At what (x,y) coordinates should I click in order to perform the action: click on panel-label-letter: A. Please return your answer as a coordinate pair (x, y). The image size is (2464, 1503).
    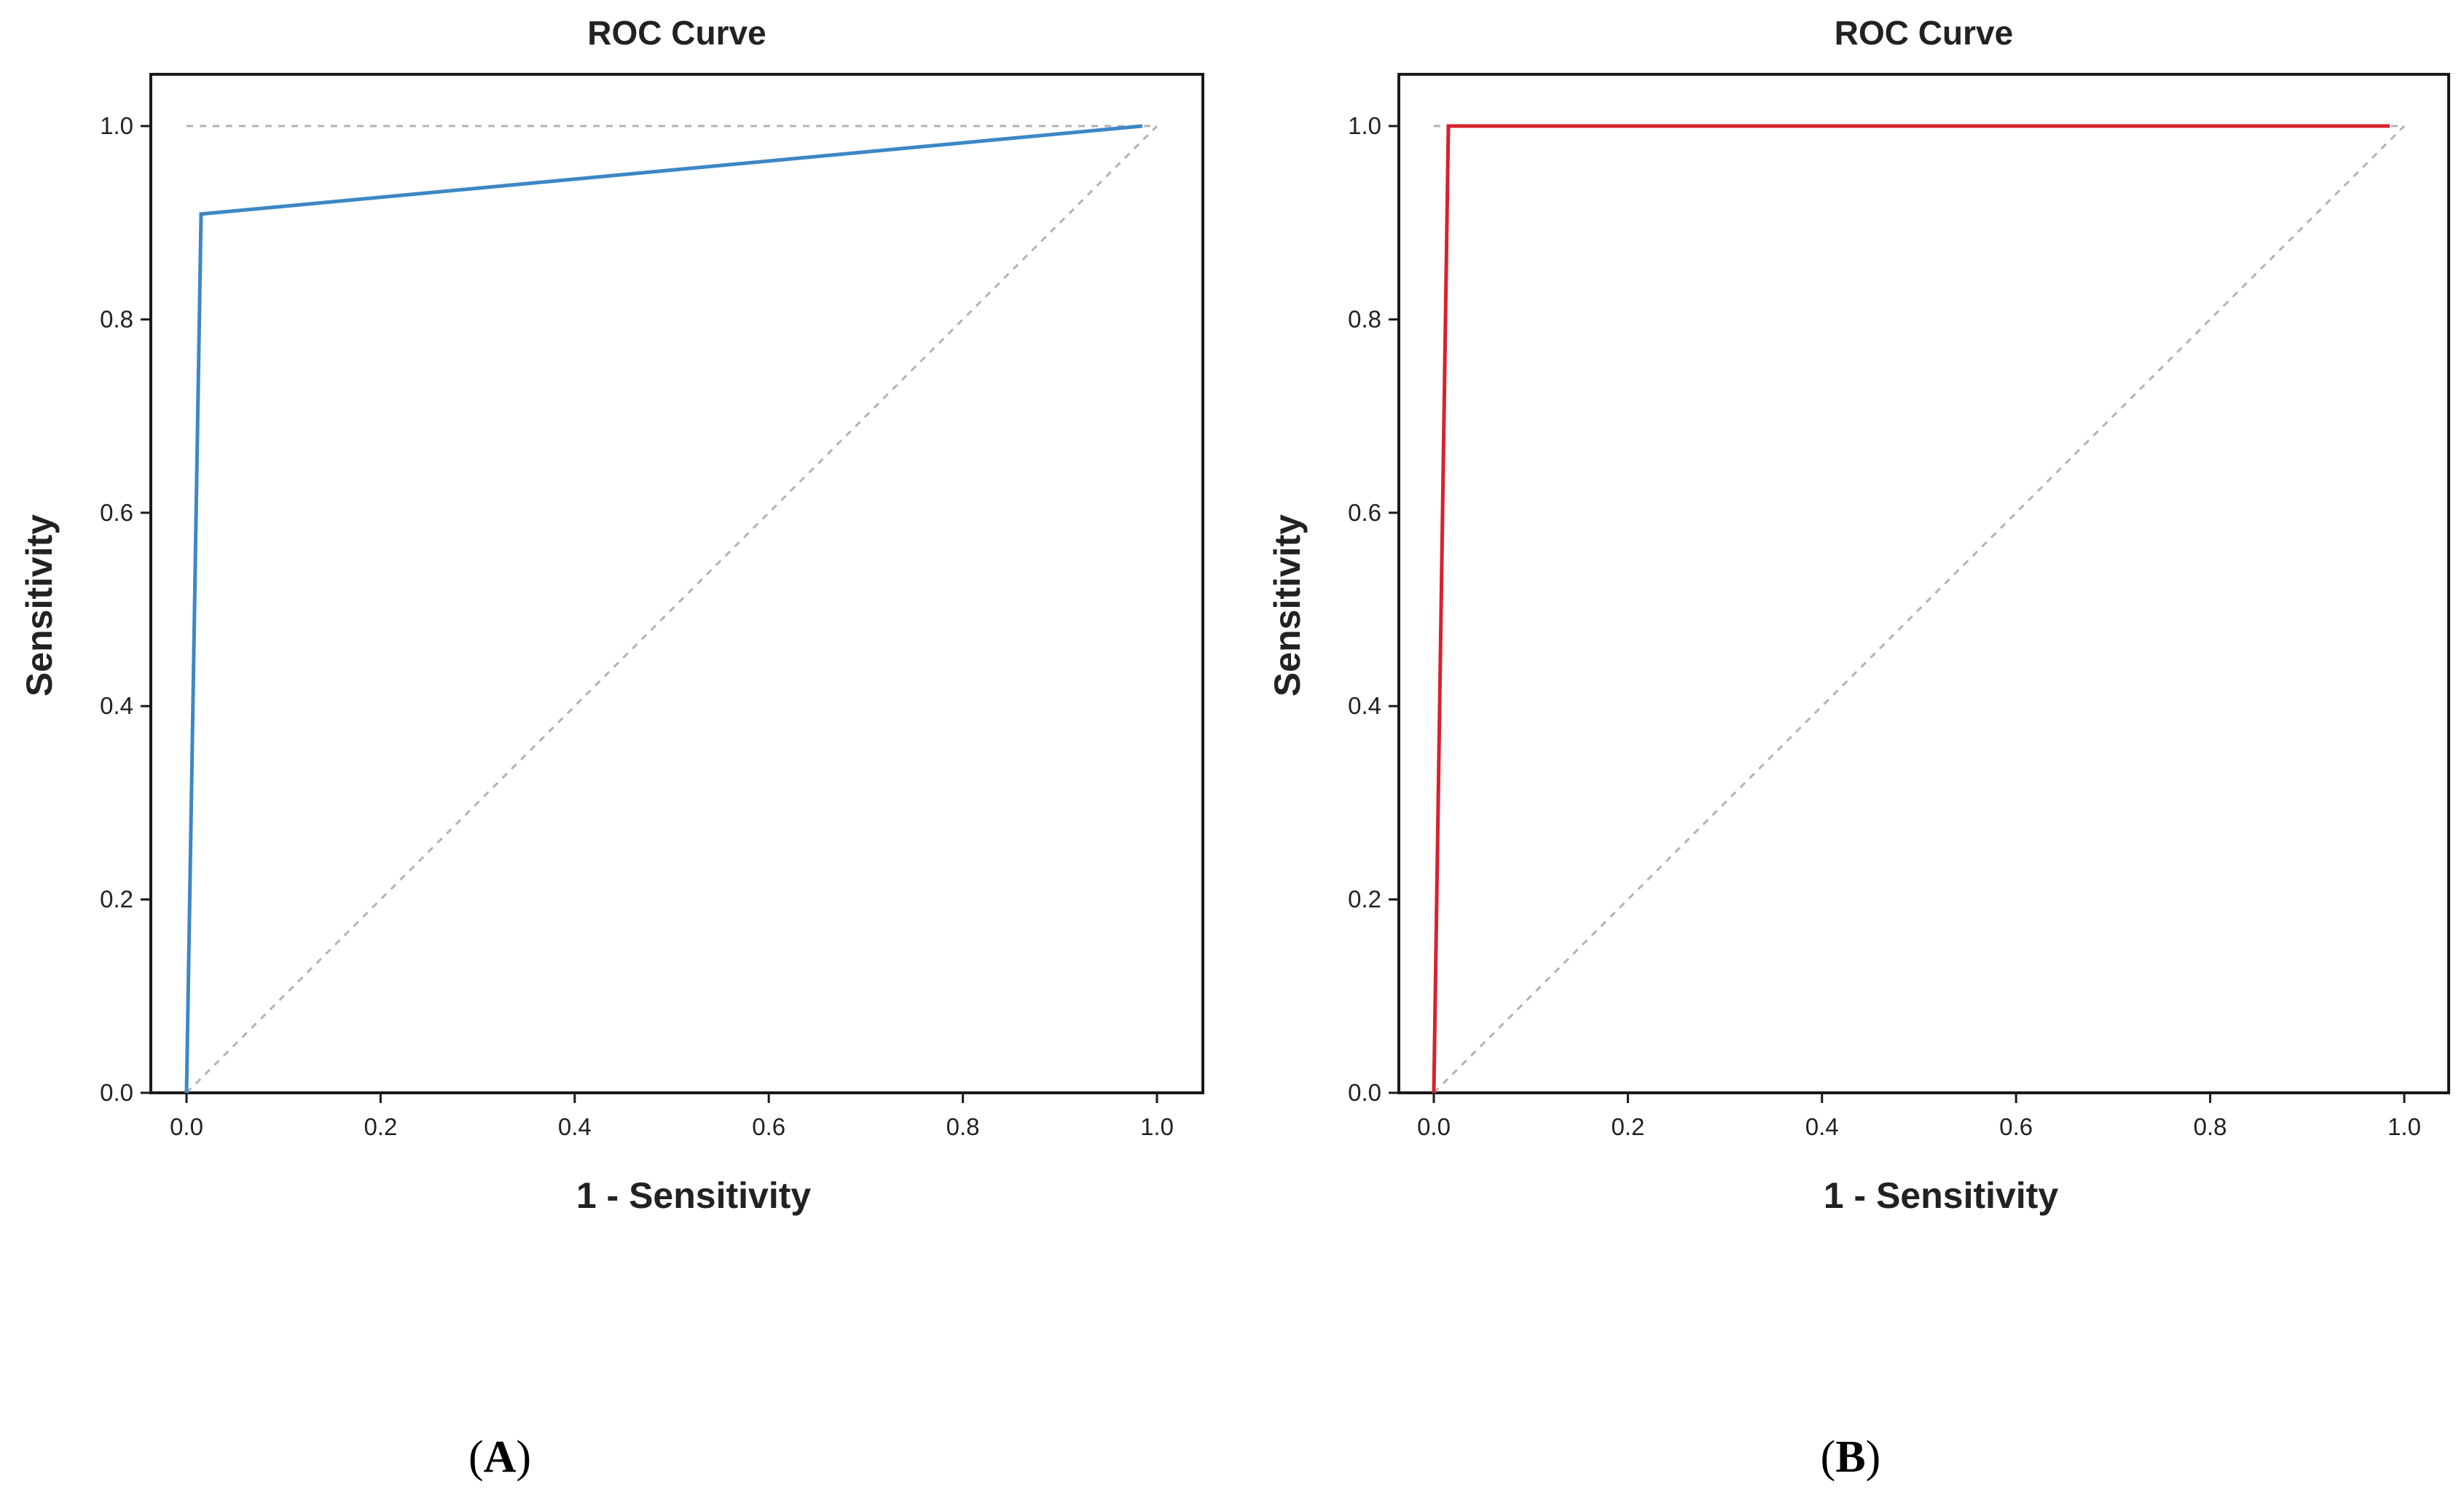
    Looking at the image, I should click on (500, 1457).